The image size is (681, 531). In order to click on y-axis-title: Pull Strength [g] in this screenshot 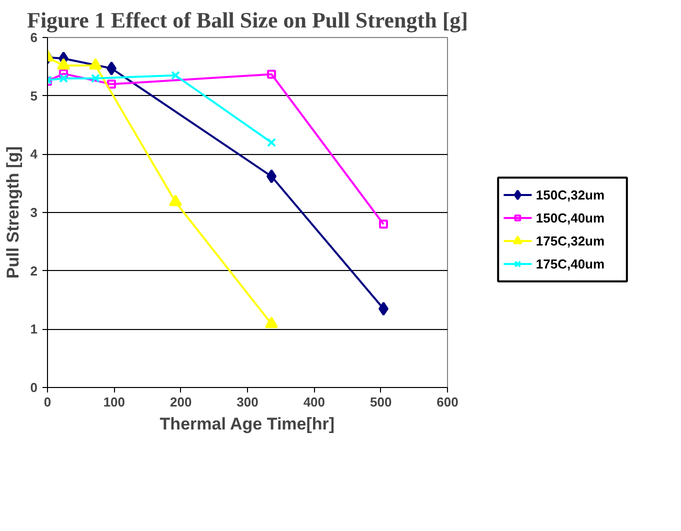, I will do `click(12, 212)`.